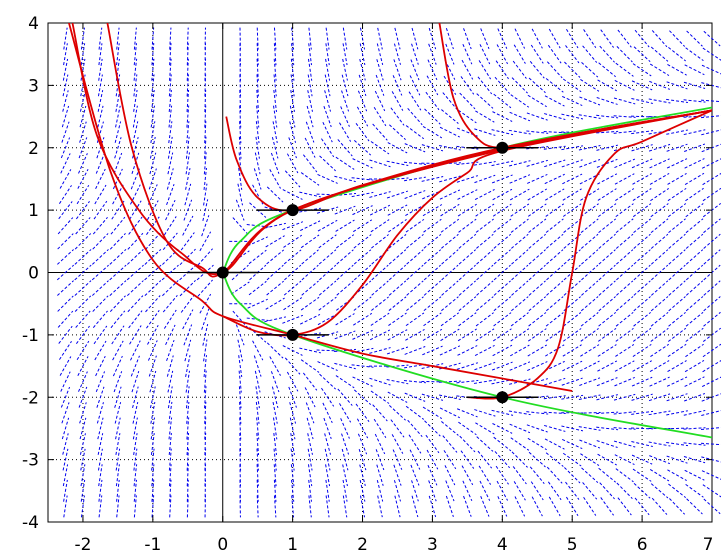  Describe the element at coordinates (33, 24) in the screenshot. I see `y-tick-label: 4` at that location.